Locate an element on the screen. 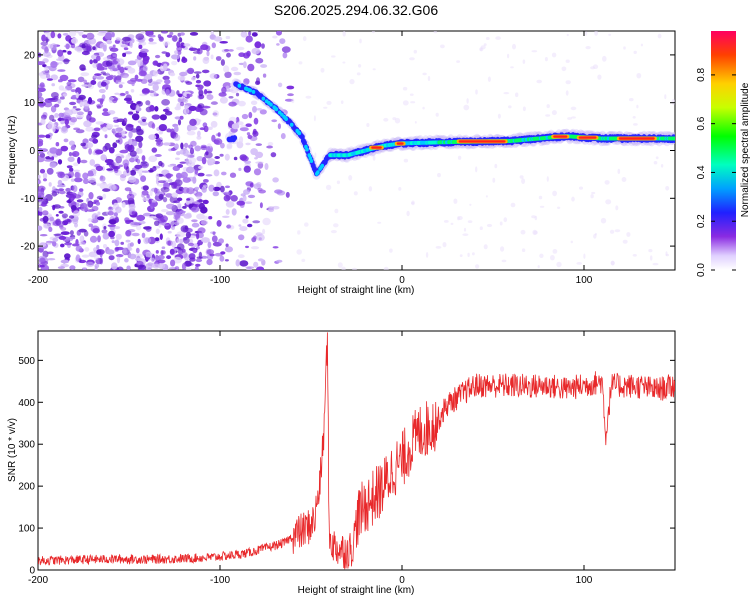 The image size is (750, 600). spectrogram-xlabel: Height of straight line (km) is located at coordinates (356, 290).